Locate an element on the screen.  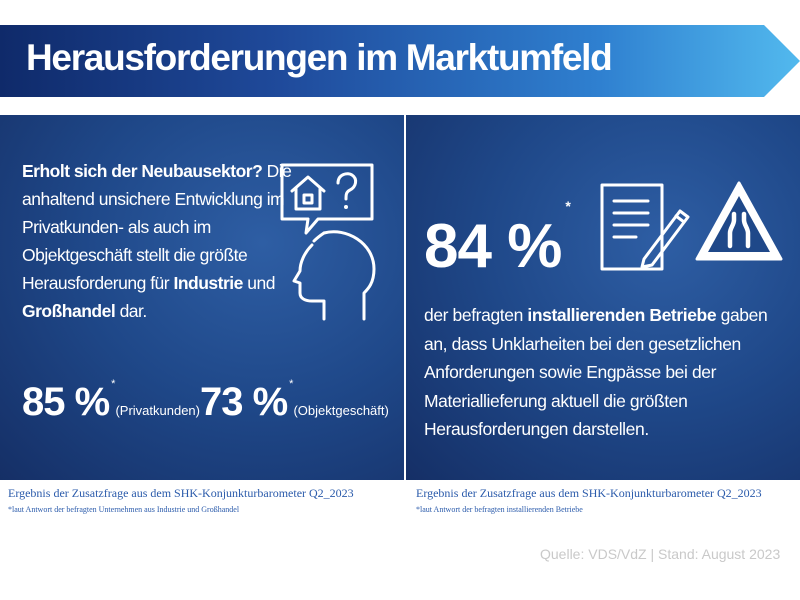
stat-objektgeschaeft-value: 73 % is located at coordinates (244, 402).